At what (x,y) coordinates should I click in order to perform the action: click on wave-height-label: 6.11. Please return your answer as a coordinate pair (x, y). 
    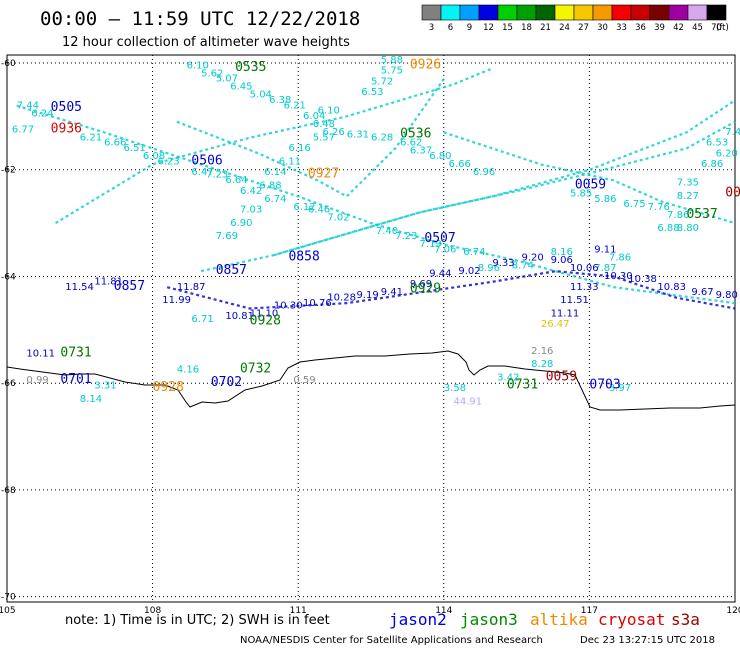
    Looking at the image, I should click on (290, 161).